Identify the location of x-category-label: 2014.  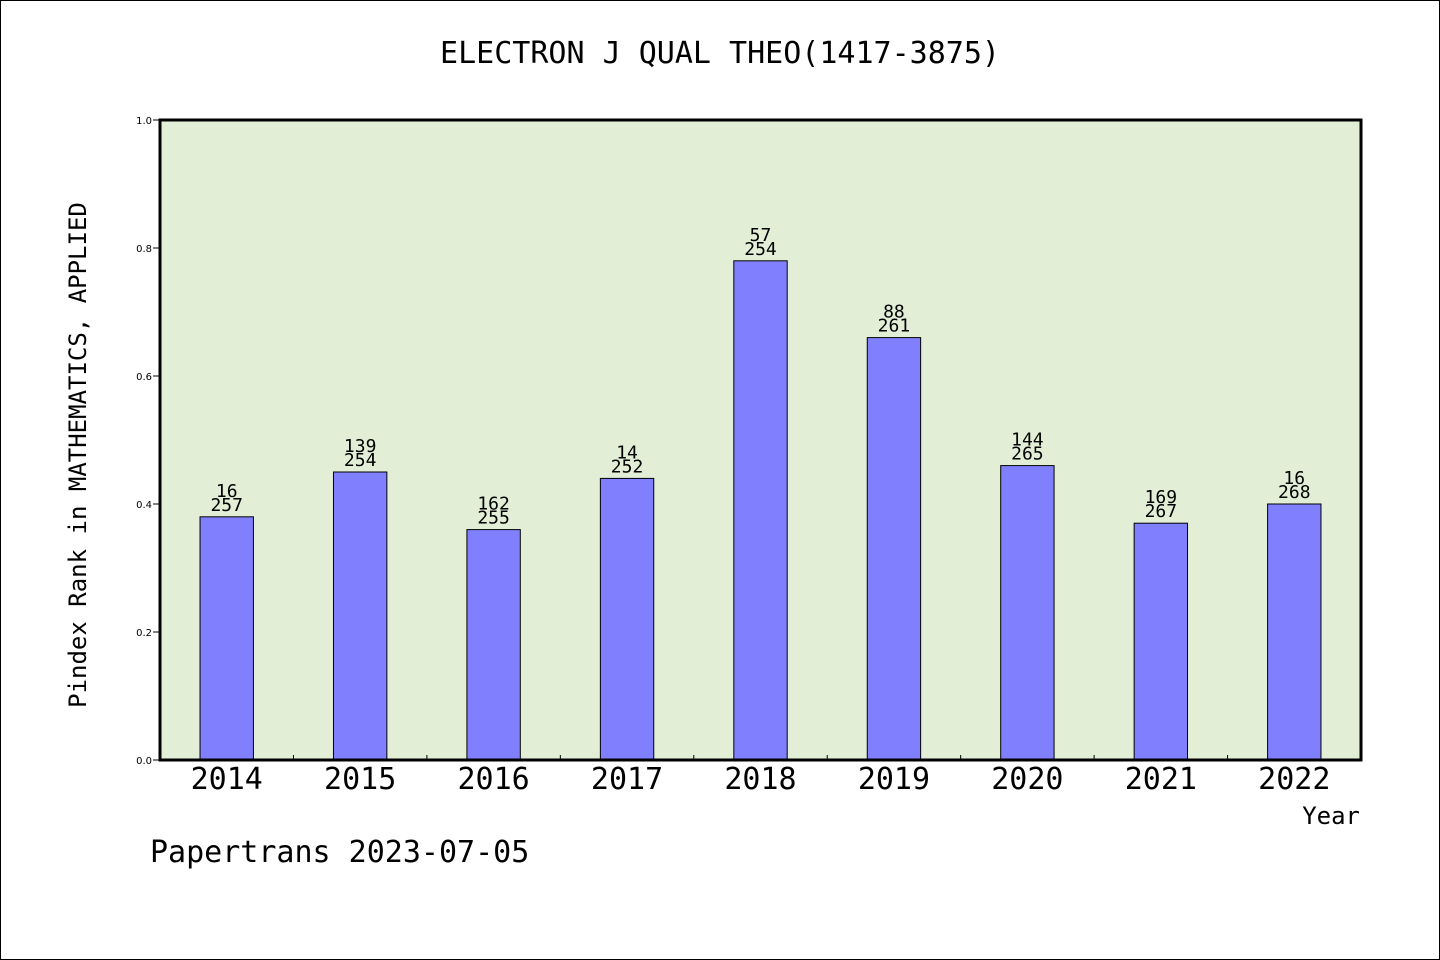
(227, 779).